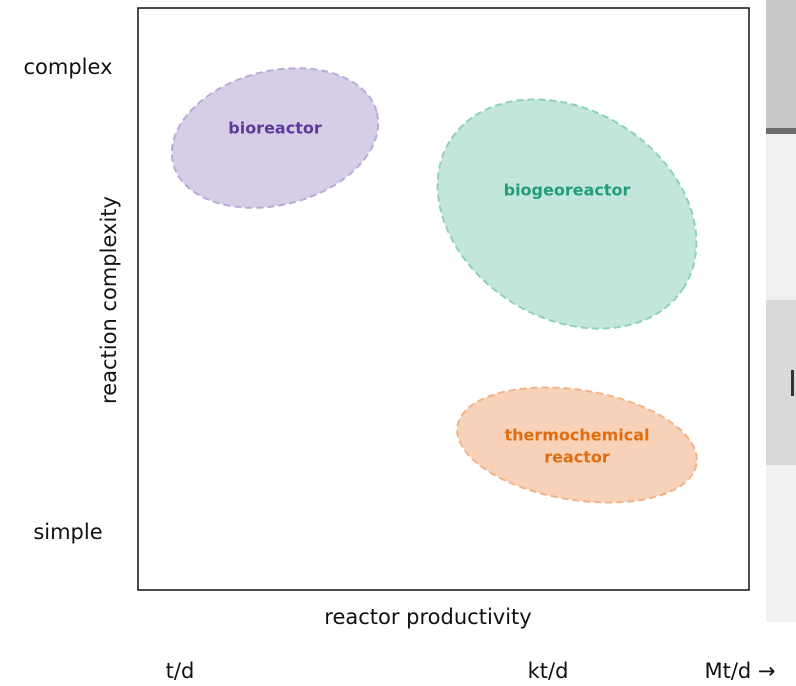 The image size is (796, 686). What do you see at coordinates (576, 435) in the screenshot?
I see `region-label: thermochemical` at bounding box center [576, 435].